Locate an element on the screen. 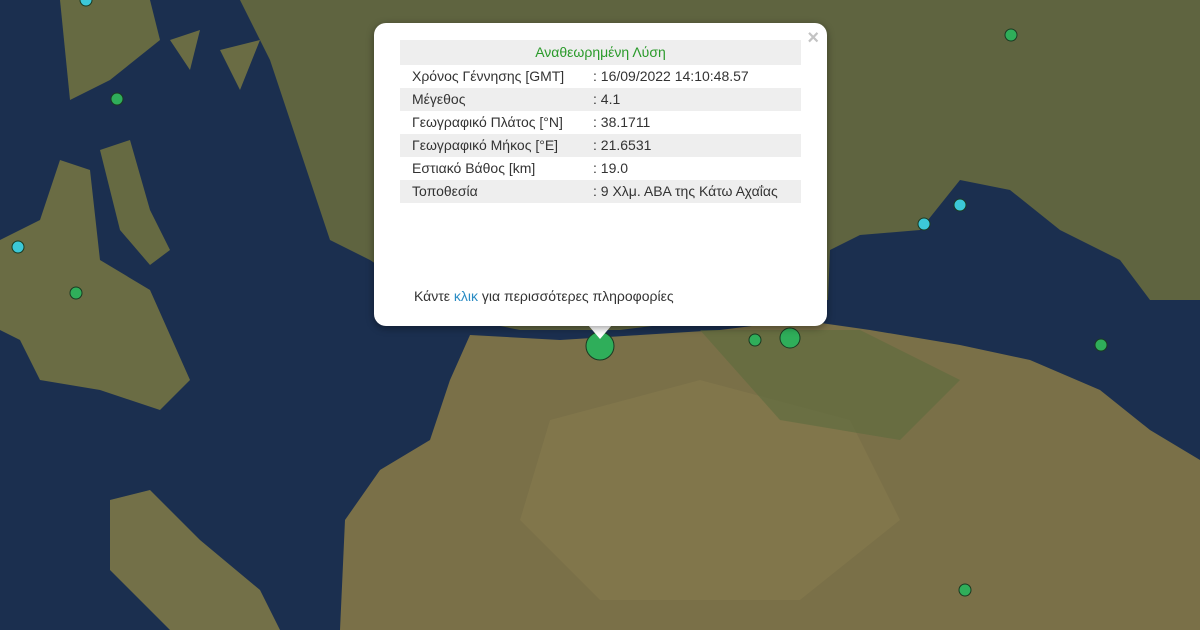  row-value: : 21.6531 is located at coordinates (695, 145).